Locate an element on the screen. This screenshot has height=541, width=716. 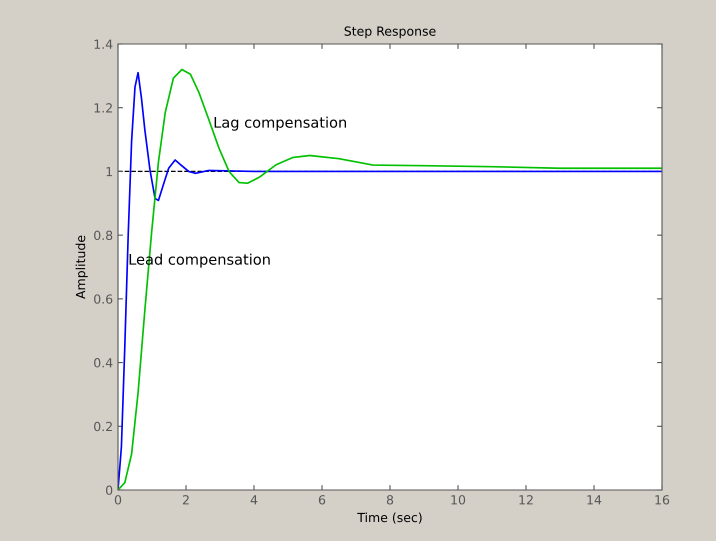
x-tick-label: 16 is located at coordinates (662, 500).